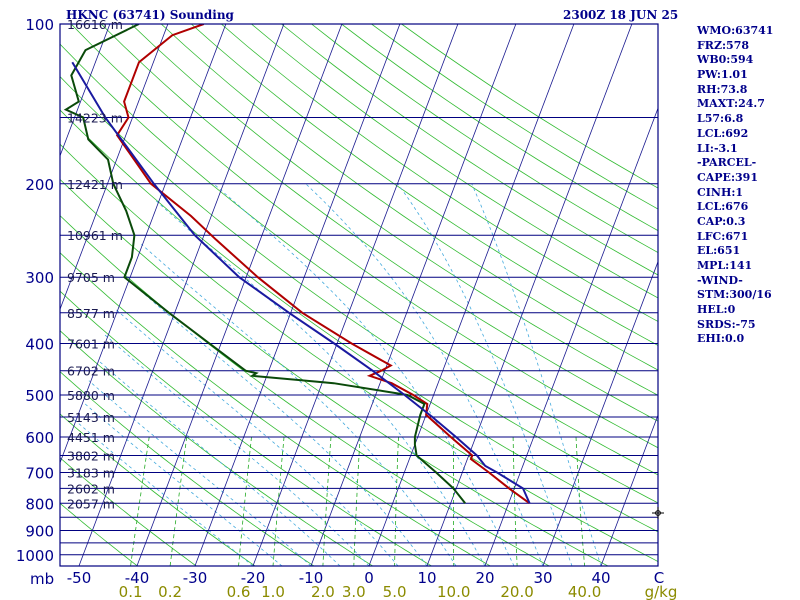 The width and height of the screenshot is (800, 600). Describe the element at coordinates (323, 591) in the screenshot. I see `mixing-ratio-tick-label: 2.0` at that location.